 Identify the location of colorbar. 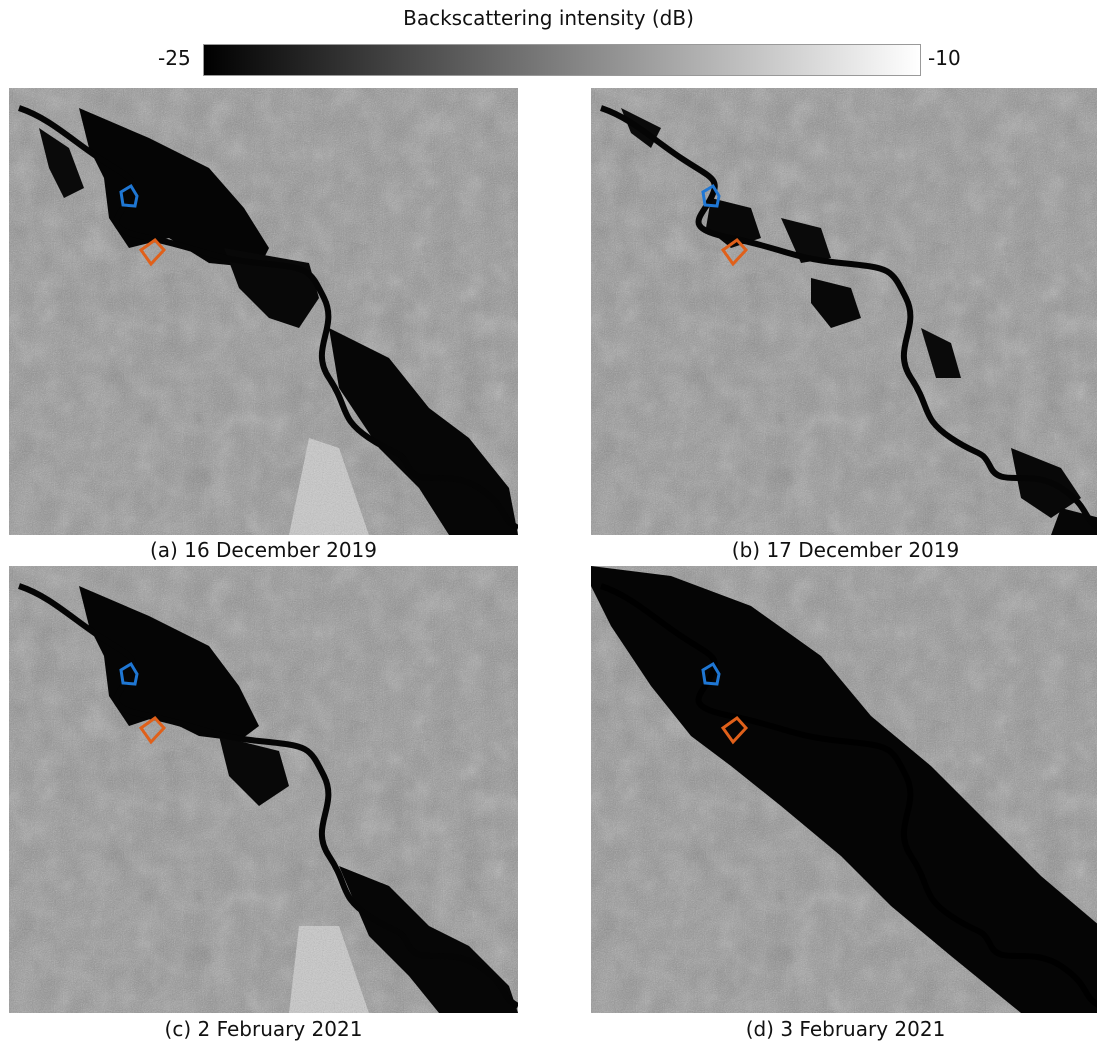
(562, 60).